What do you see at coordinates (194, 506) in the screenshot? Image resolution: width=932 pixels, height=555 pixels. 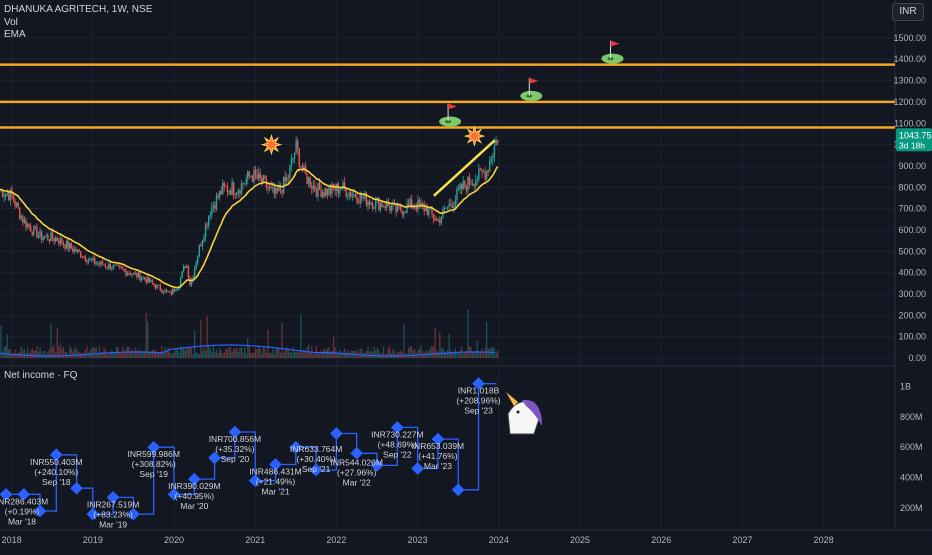 I see `income-label-period: Mar '20` at bounding box center [194, 506].